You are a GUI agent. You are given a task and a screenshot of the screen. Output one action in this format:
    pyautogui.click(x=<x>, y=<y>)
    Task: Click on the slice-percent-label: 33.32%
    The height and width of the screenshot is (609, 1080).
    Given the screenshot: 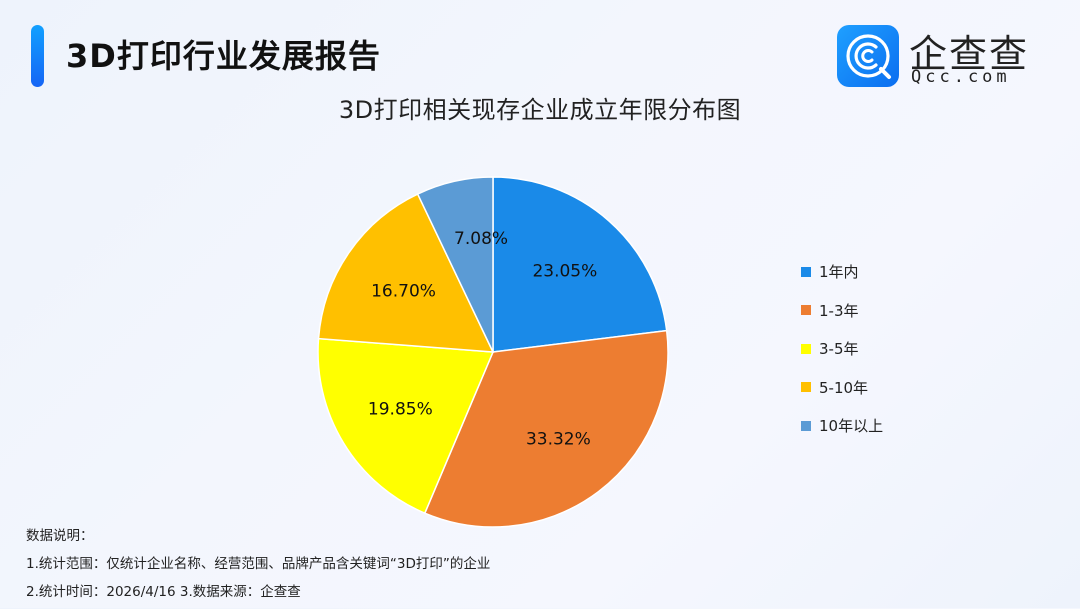 What is the action you would take?
    pyautogui.click(x=558, y=440)
    